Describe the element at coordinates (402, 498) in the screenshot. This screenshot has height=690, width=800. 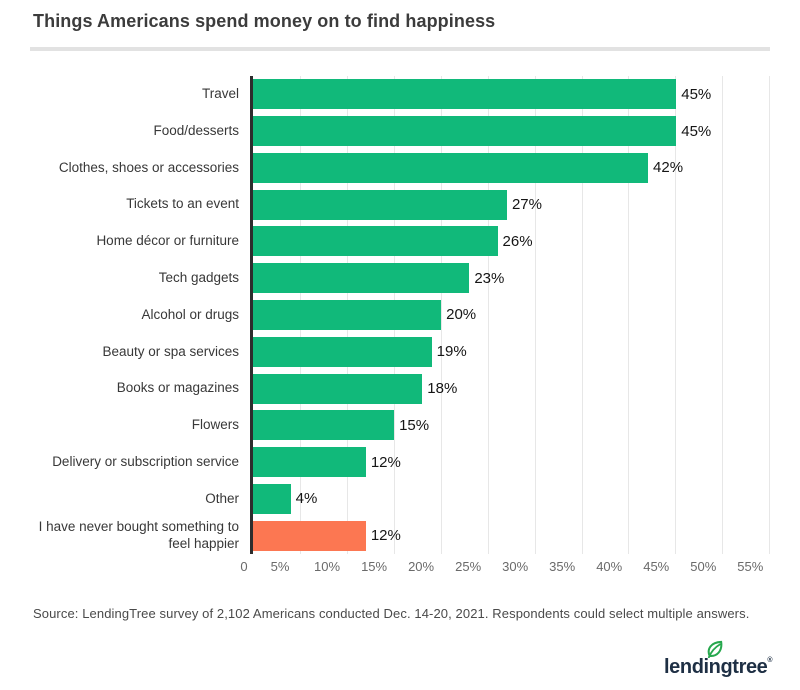
I see `bar-row: Other 4%` at that location.